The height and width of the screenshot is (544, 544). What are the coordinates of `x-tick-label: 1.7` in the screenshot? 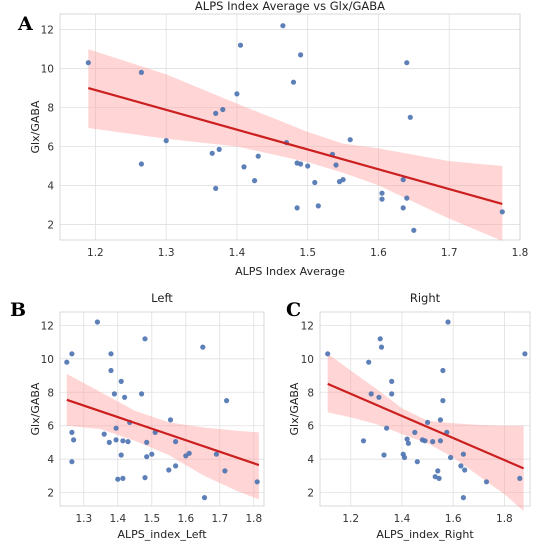 It's located at (219, 519).